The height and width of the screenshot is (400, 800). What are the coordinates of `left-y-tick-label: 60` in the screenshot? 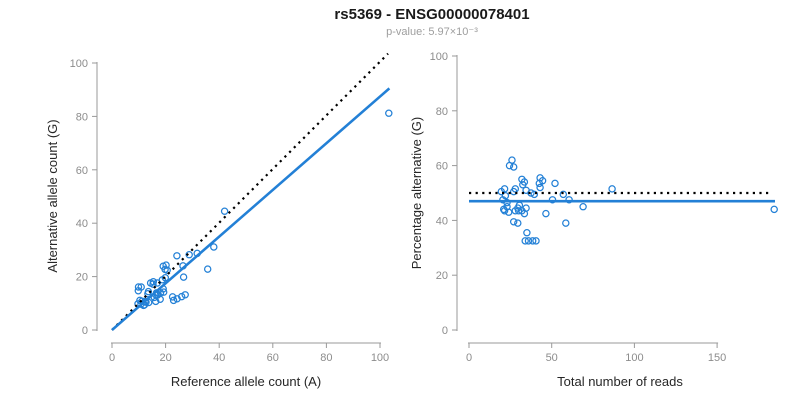 It's located at (82, 171).